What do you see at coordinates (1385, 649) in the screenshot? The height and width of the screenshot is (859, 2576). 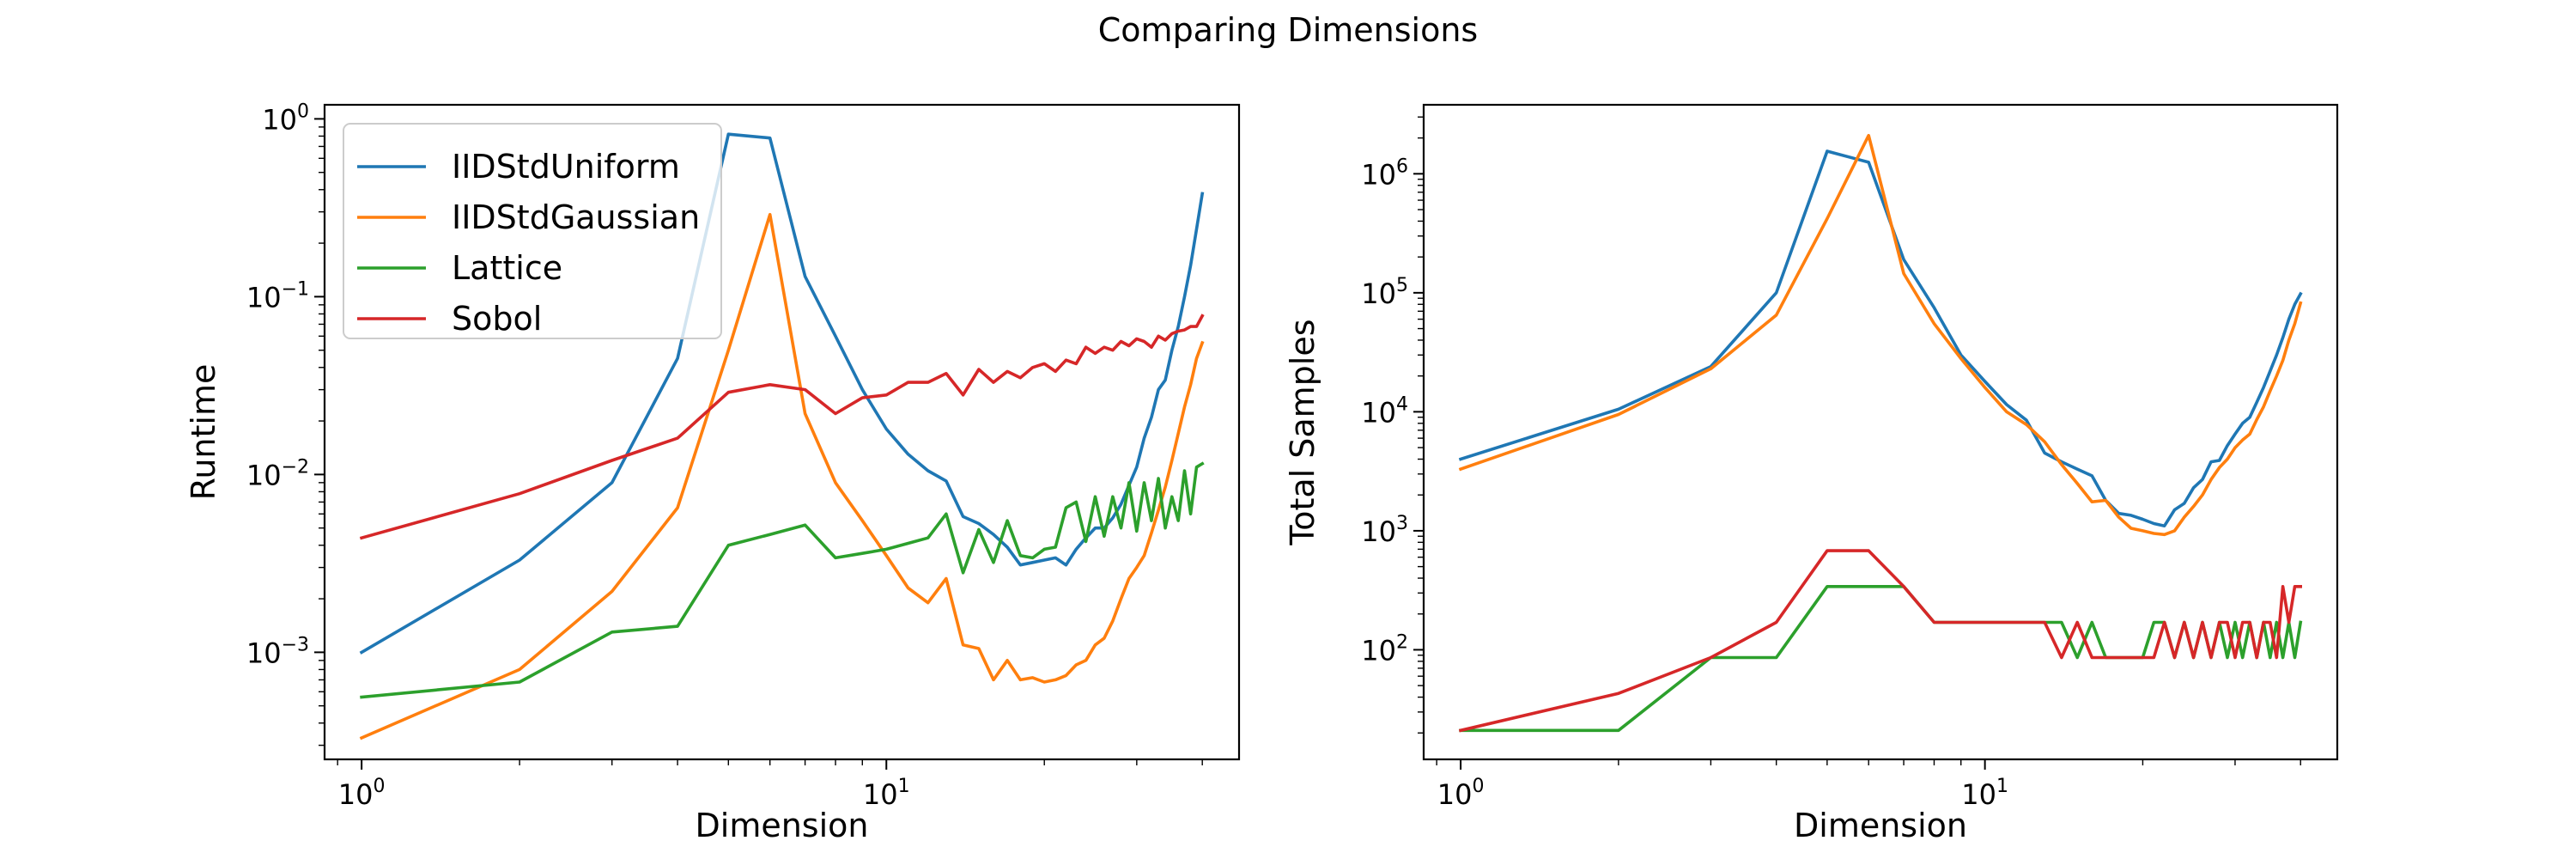 I see `y-tick-label: 10²` at bounding box center [1385, 649].